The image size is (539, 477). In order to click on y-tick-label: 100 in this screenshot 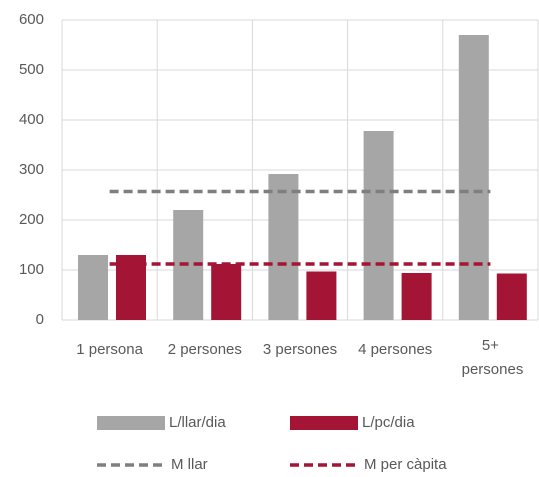, I will do `click(31, 269)`.